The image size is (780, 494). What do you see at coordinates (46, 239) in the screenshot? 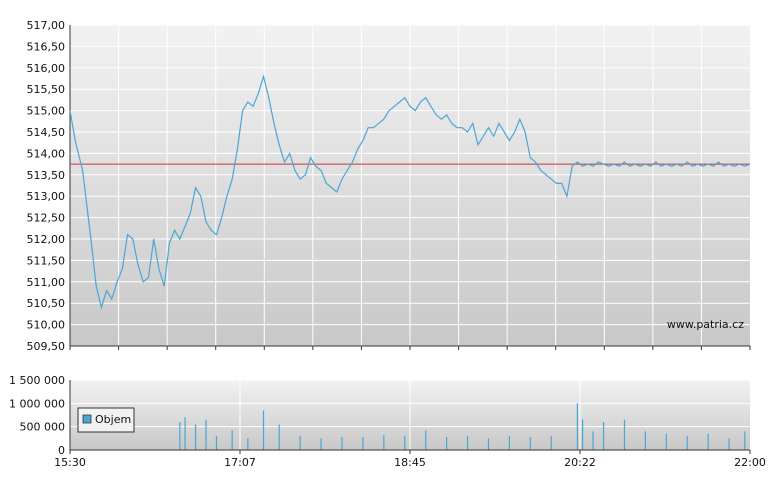
I see `price-ytick-label: 512,00` at bounding box center [46, 239].